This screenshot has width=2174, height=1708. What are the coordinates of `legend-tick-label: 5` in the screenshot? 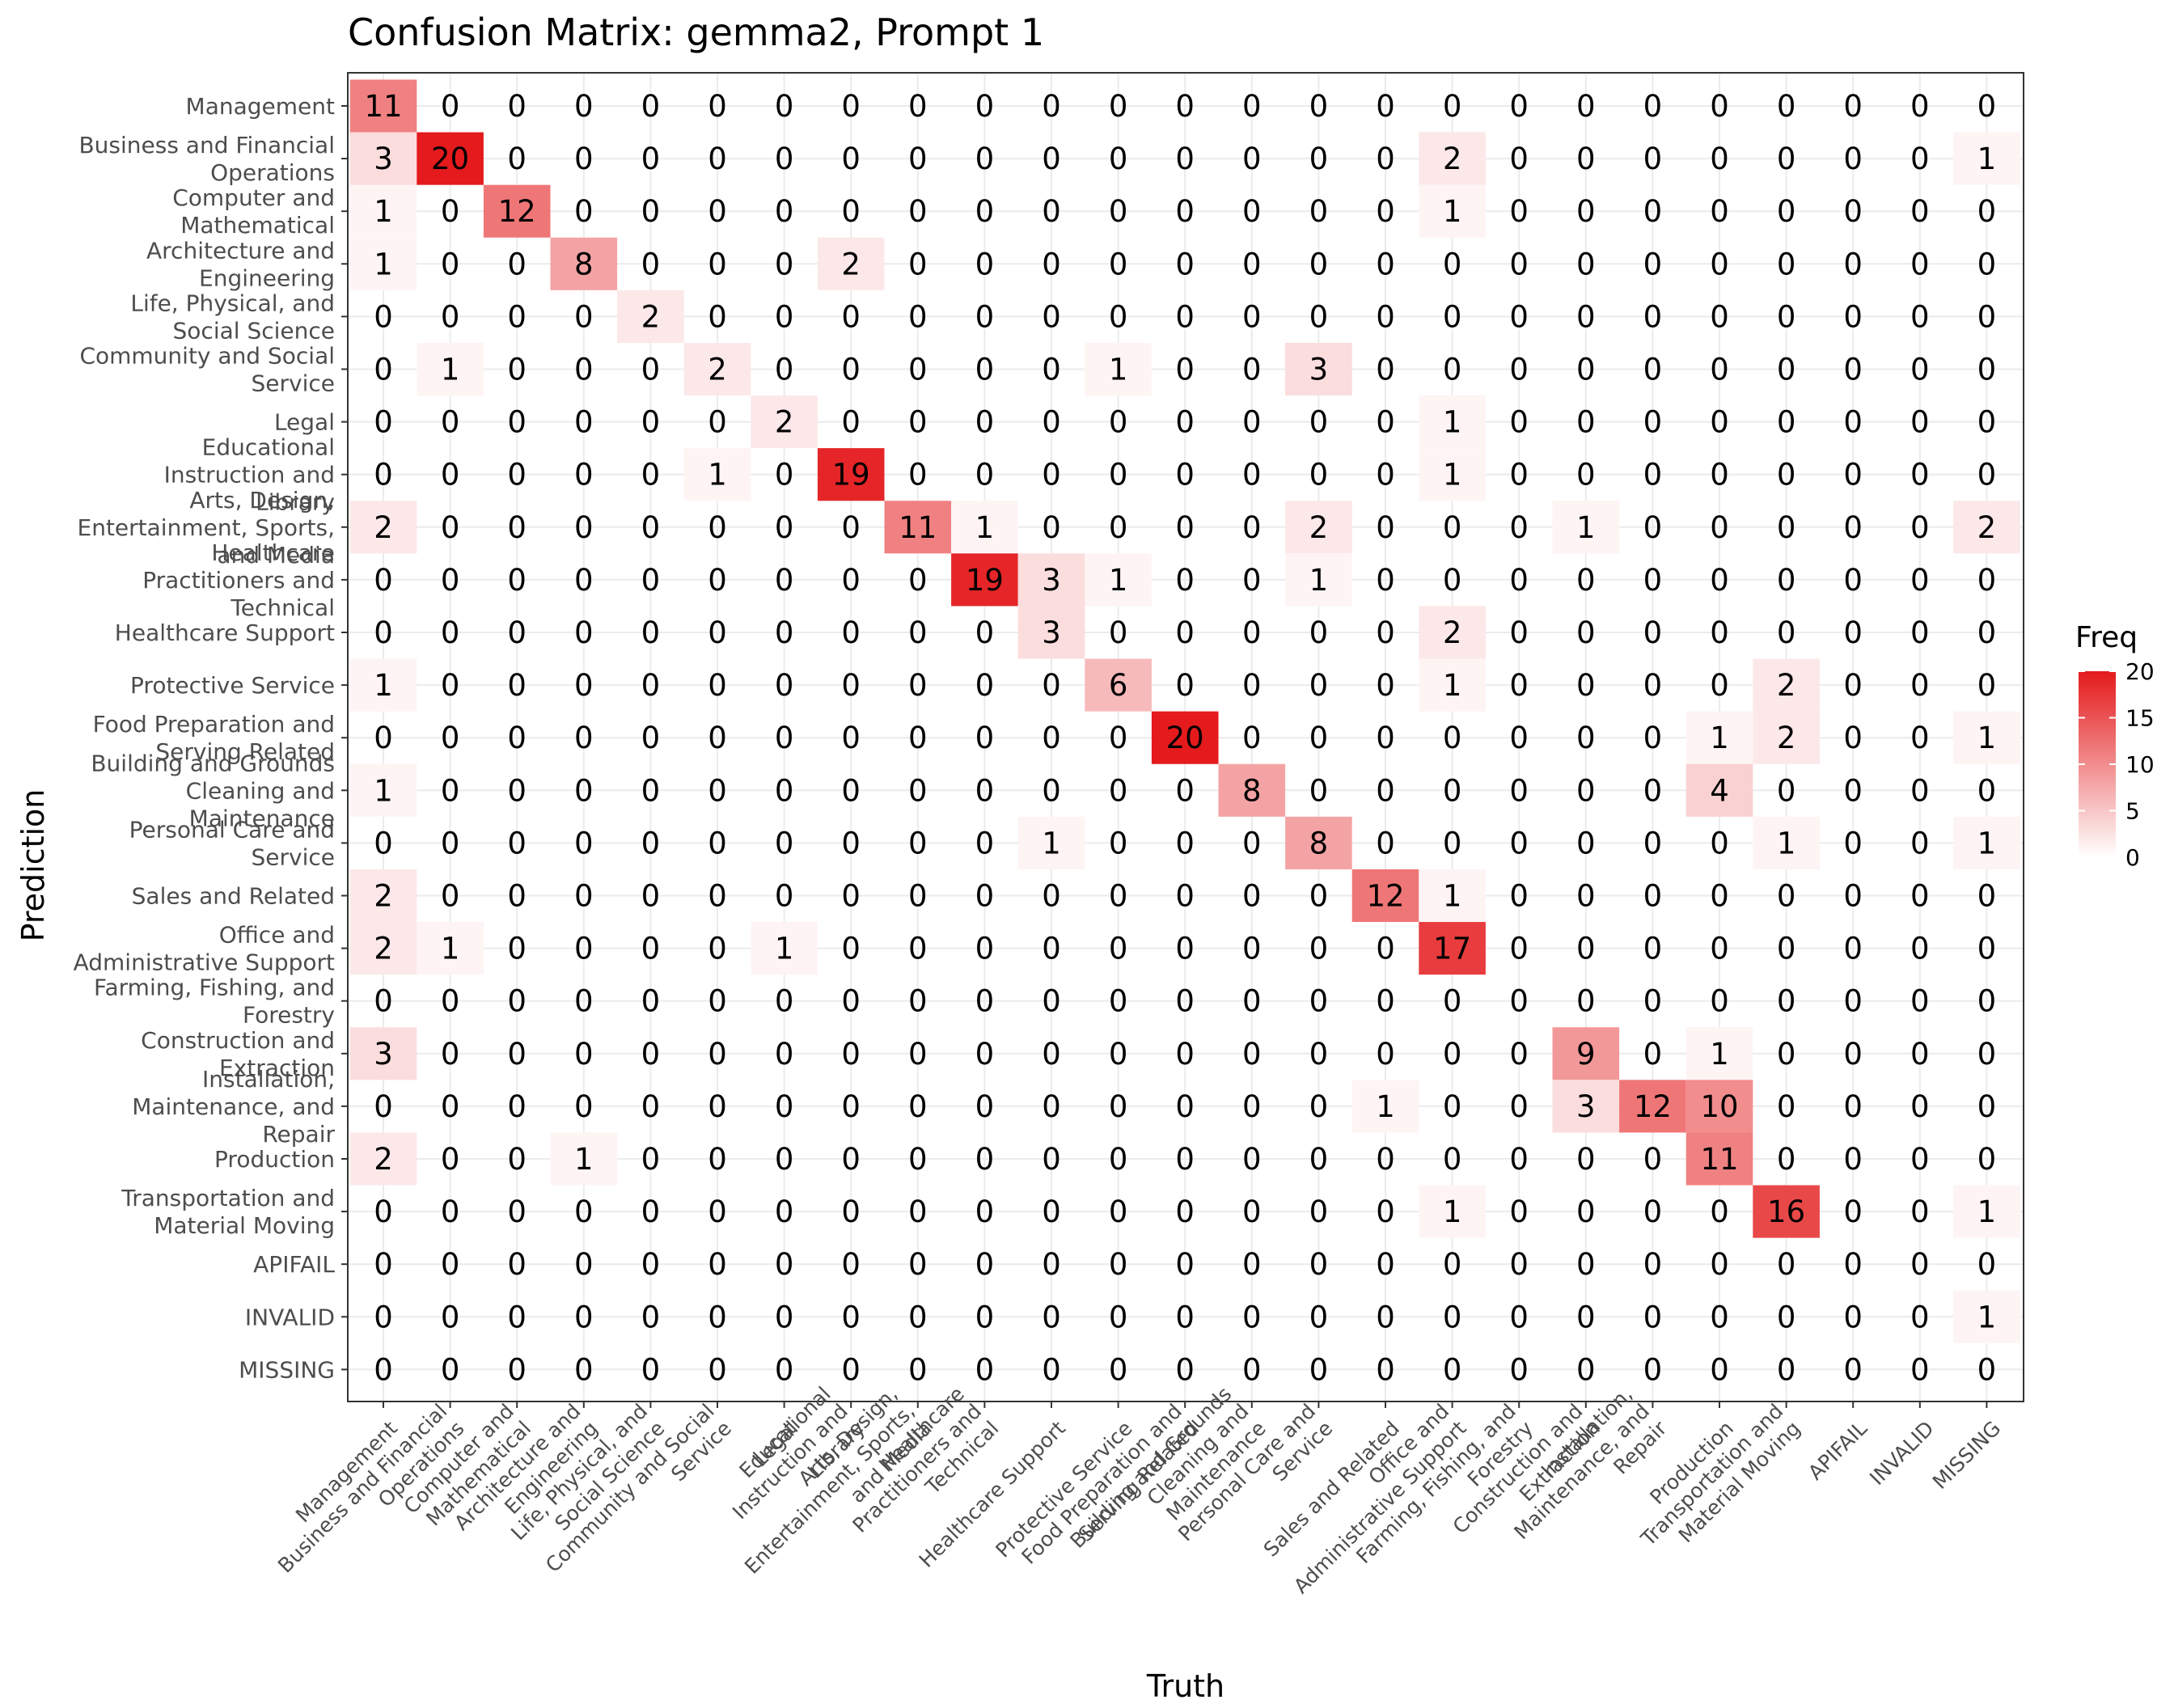 It's located at (2132, 811).